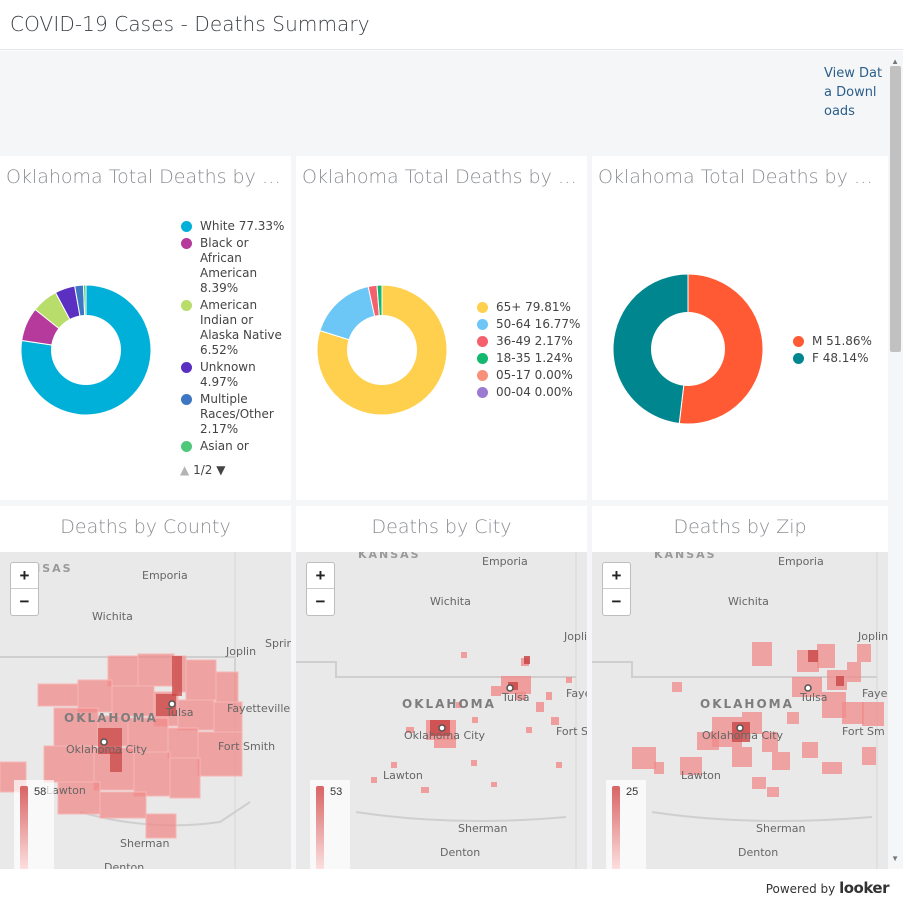  I want to click on color-scale-max: 58, so click(40, 792).